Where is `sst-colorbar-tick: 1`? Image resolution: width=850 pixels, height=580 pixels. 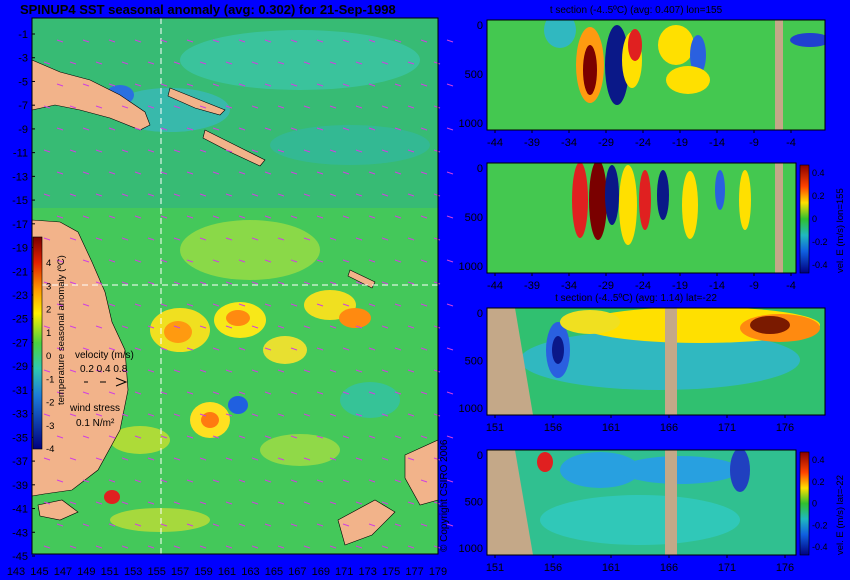 sst-colorbar-tick: 1 is located at coordinates (48, 333).